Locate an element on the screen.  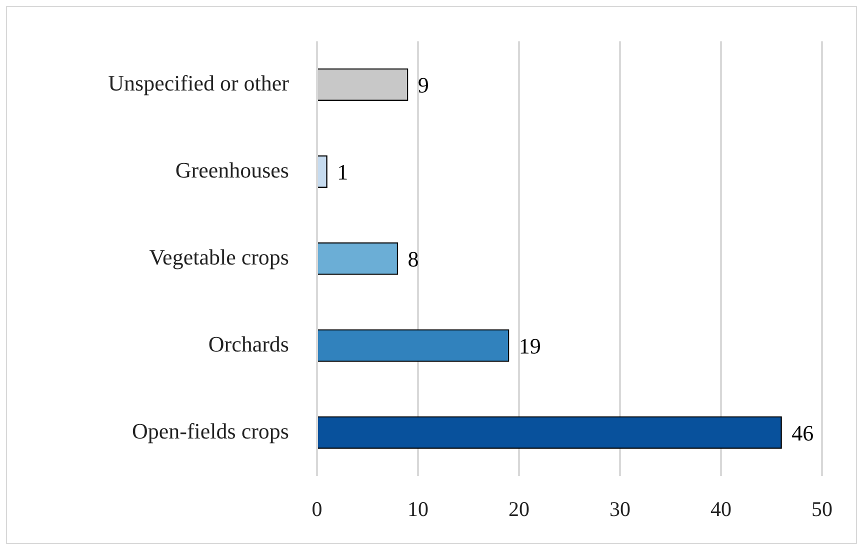
x-tick-label: 40 is located at coordinates (721, 509).